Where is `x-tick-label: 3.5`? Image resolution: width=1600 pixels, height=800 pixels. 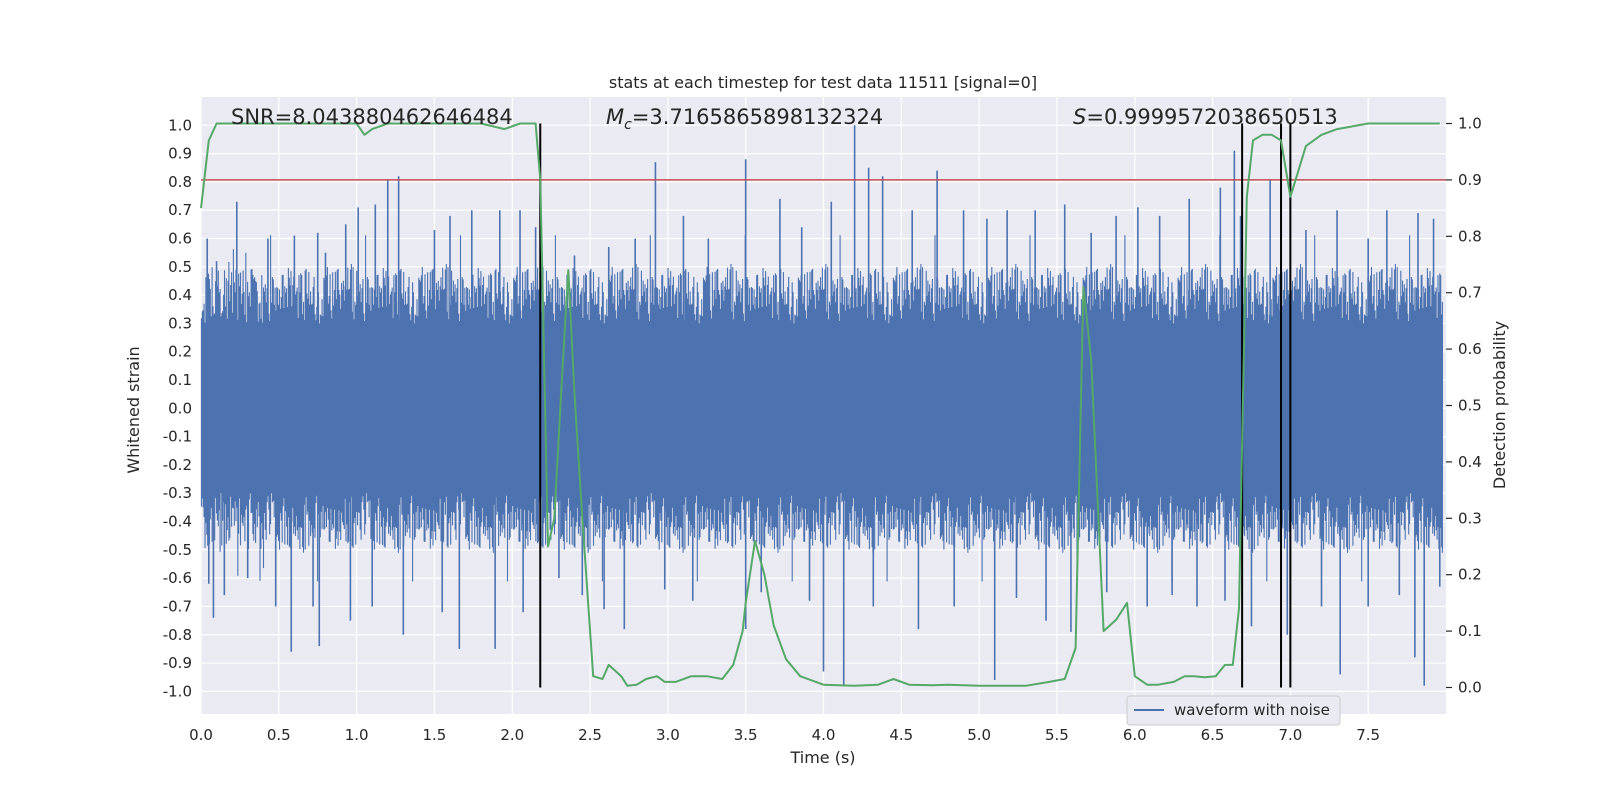
x-tick-label: 3.5 is located at coordinates (746, 735).